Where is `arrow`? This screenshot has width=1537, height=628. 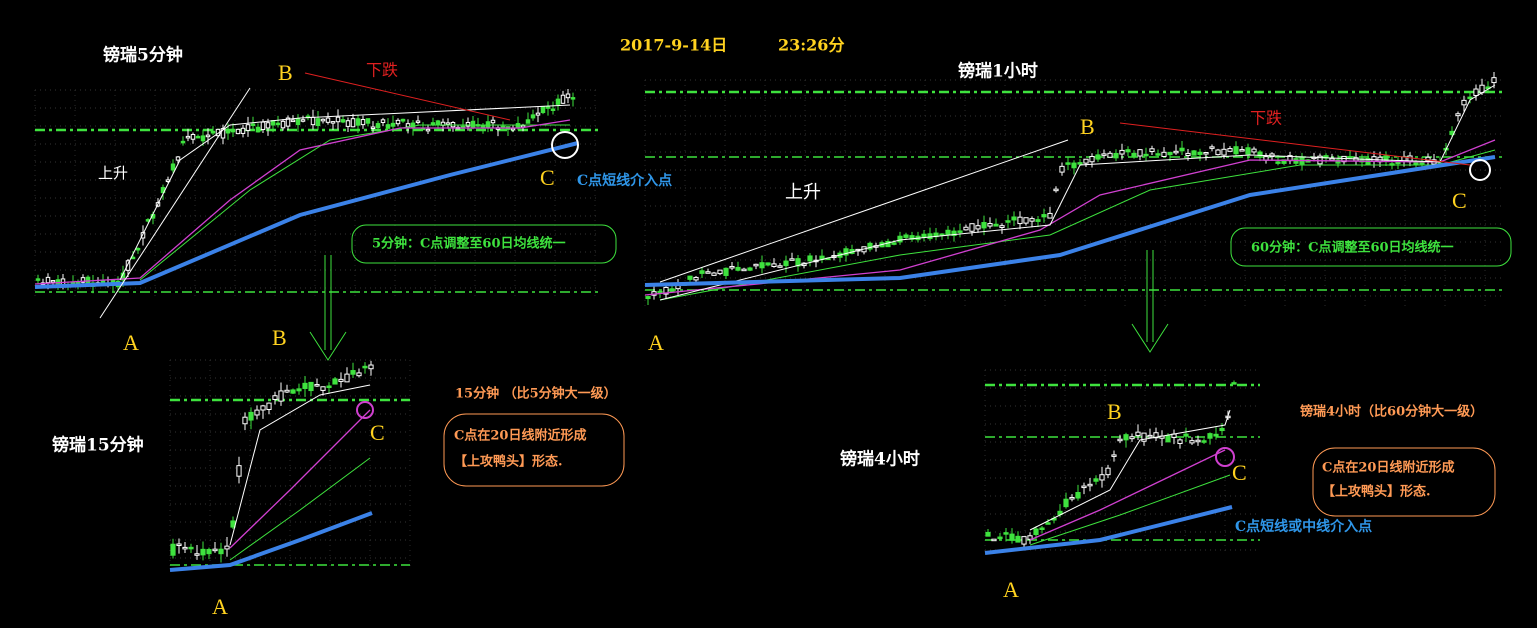
arrow is located at coordinates (328, 346).